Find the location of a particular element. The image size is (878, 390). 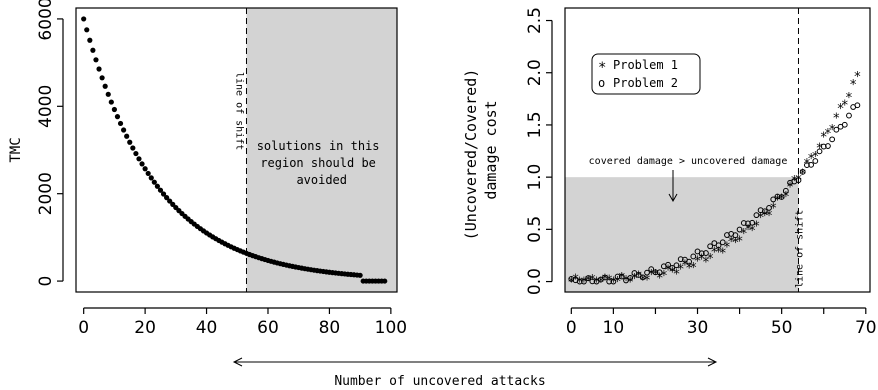

left-x-axis: 0 20 40 60 80 100 is located at coordinates (242, 322).